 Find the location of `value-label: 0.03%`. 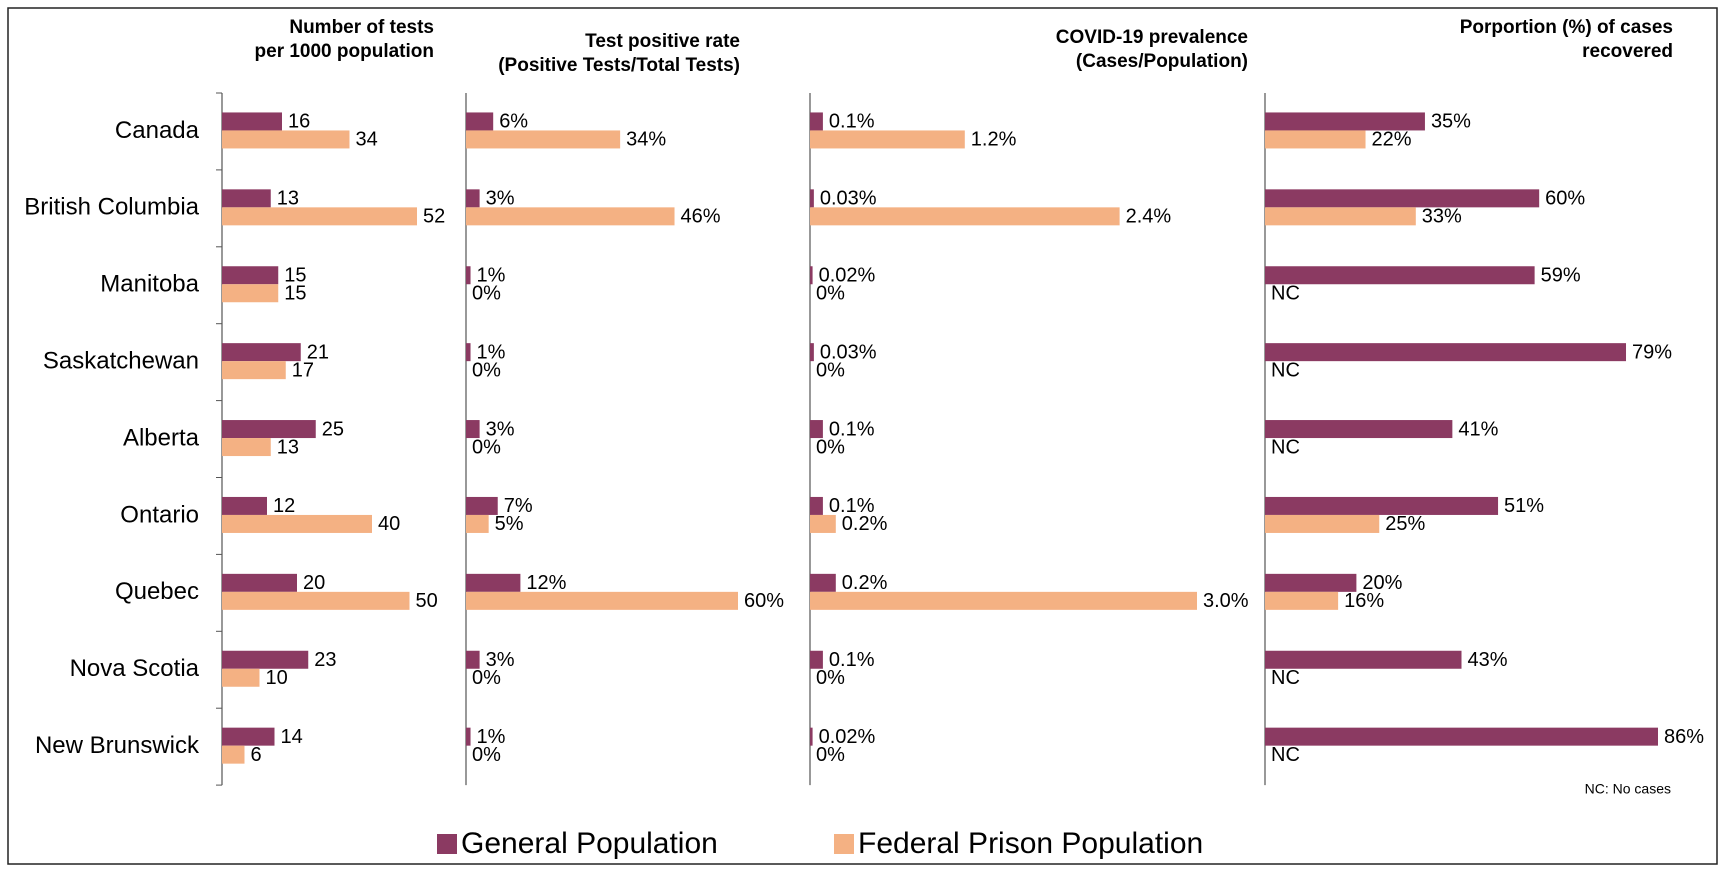

value-label: 0.03% is located at coordinates (848, 352).